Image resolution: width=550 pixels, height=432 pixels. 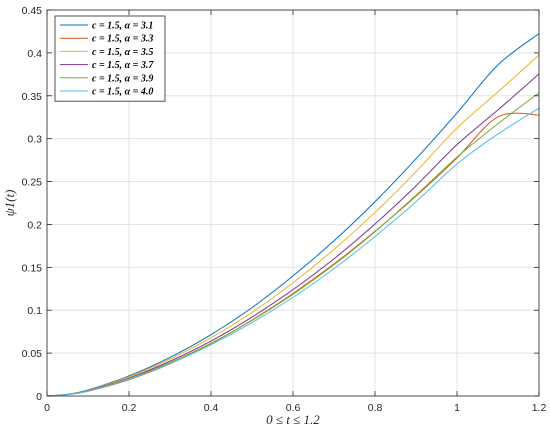 What do you see at coordinates (34, 311) in the screenshot?
I see `y-tick-label: 0.1` at bounding box center [34, 311].